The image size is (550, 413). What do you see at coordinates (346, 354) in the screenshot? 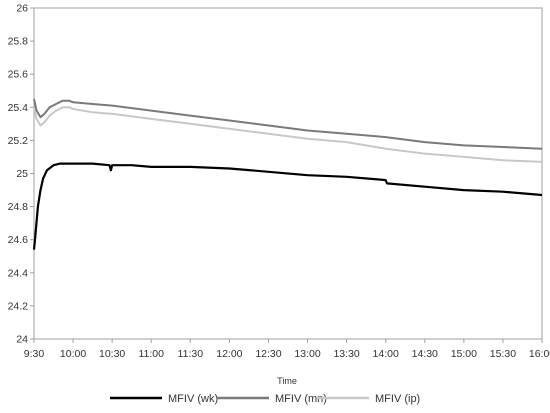
I see `x-tick-label: 13:30` at bounding box center [346, 354].